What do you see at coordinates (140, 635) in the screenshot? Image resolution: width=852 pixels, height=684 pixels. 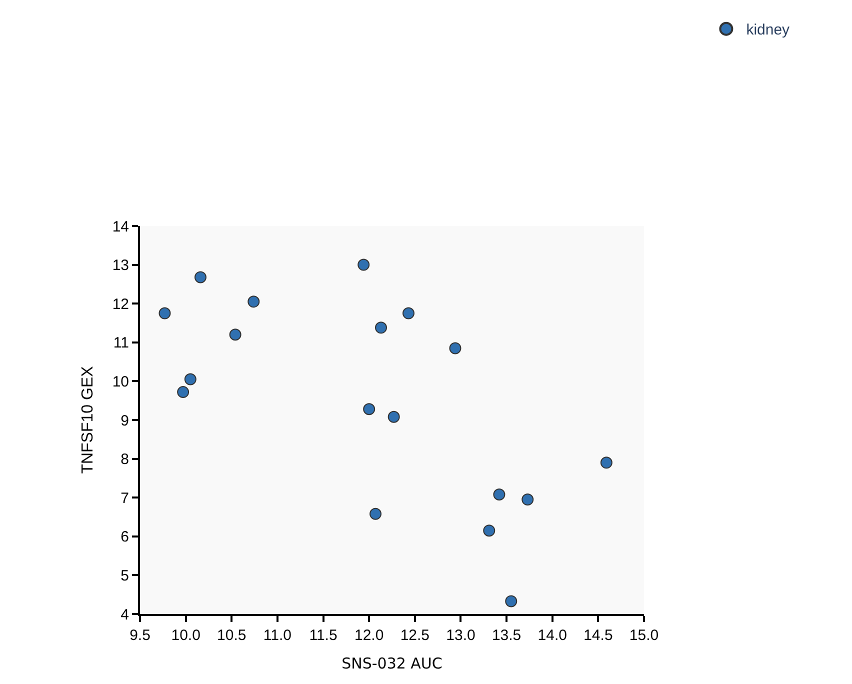 I see `x-tick-label: 9.5` at bounding box center [140, 635].